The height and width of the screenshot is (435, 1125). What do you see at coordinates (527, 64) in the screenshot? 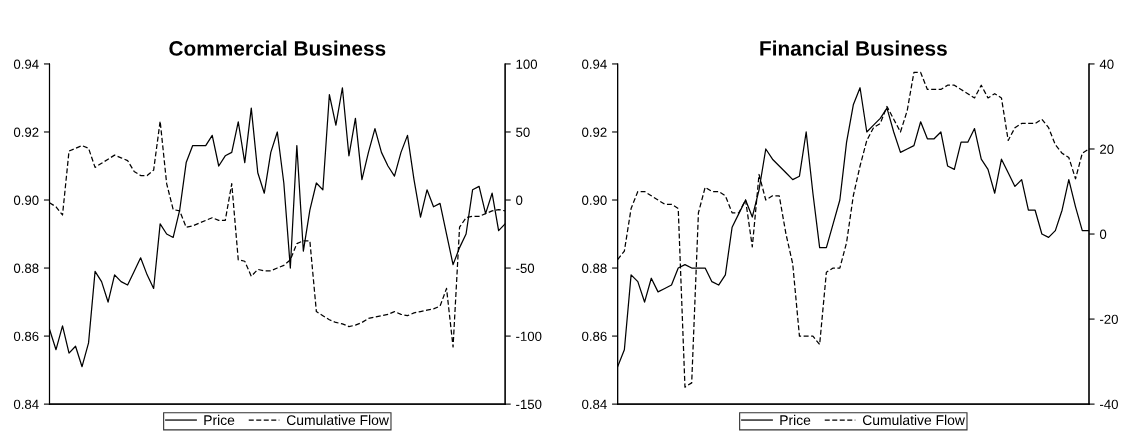
I see `y2-tick-label: 100` at bounding box center [527, 64].